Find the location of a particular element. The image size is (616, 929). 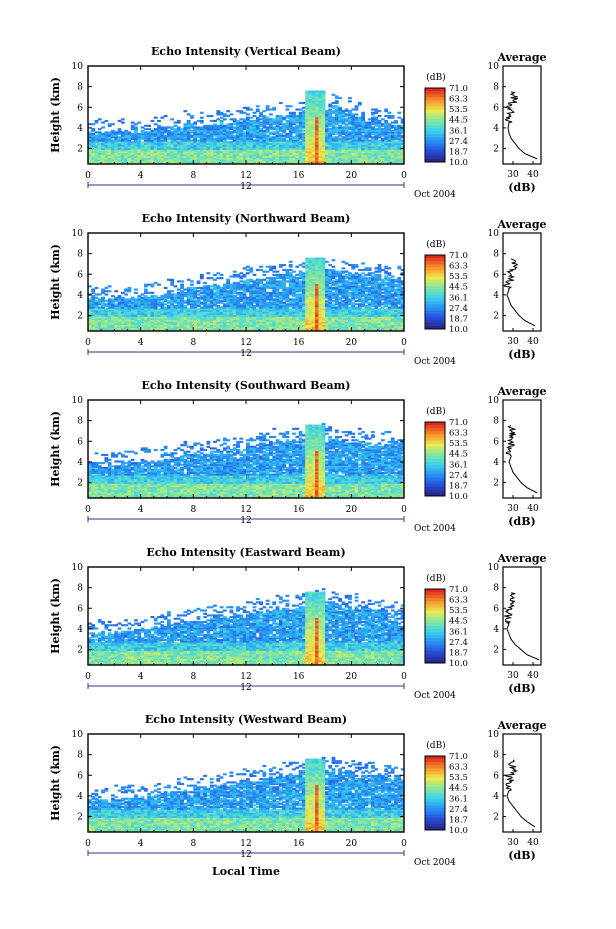

avg-y-tick-label: 8 is located at coordinates (496, 88).